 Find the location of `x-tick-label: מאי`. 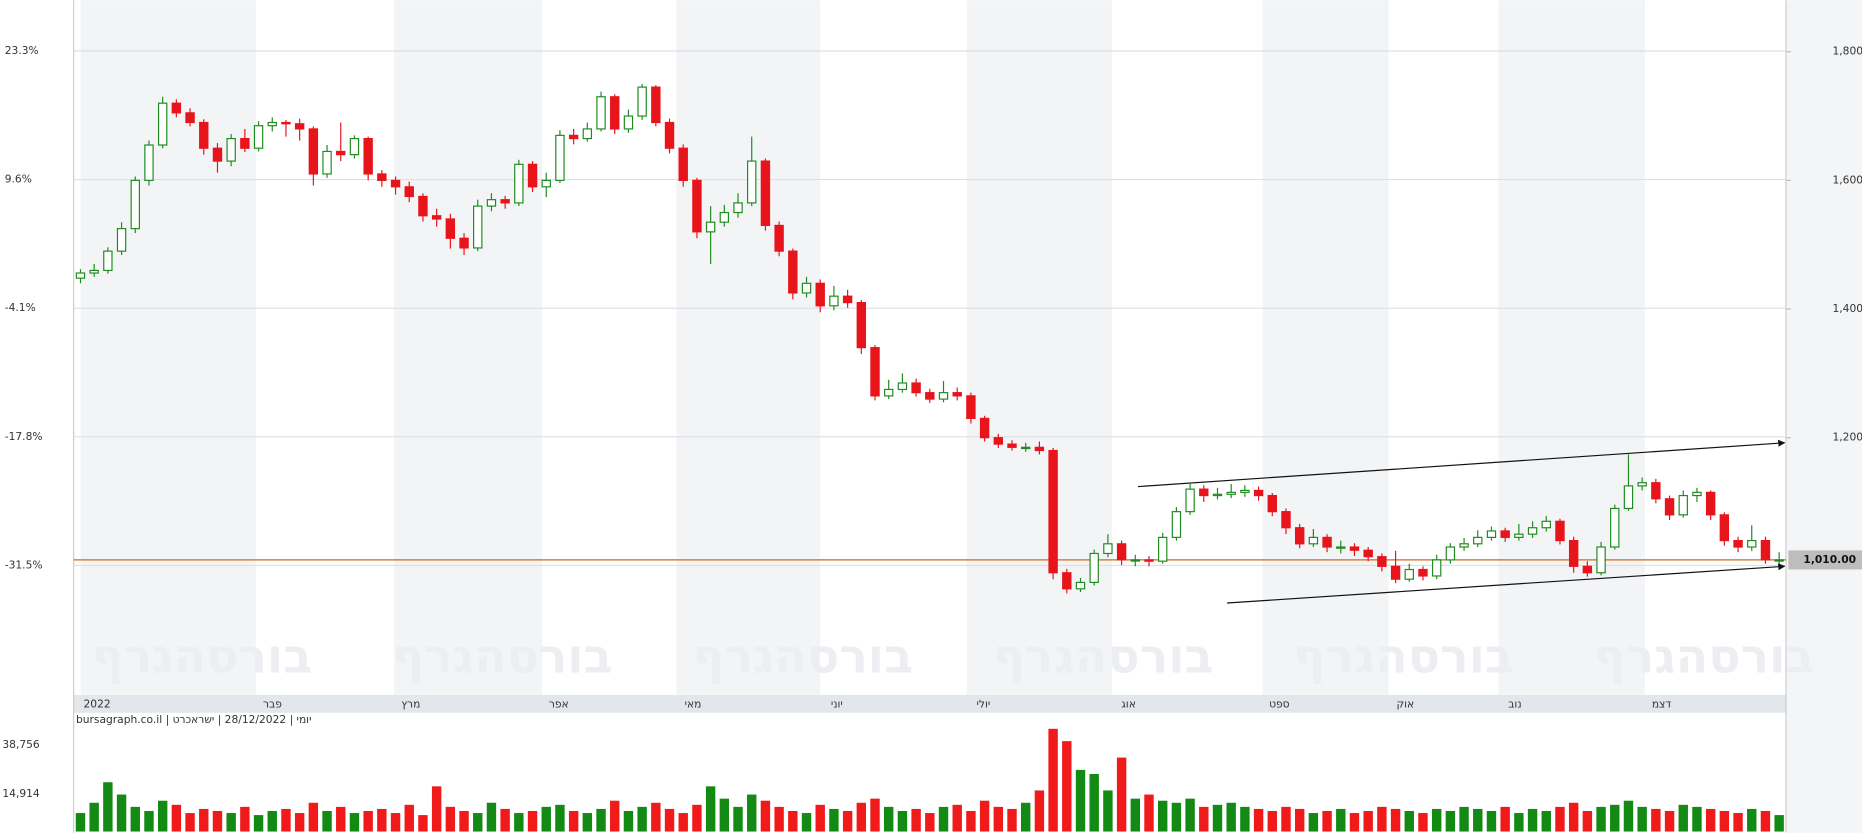

x-tick-label: מאי is located at coordinates (693, 703).